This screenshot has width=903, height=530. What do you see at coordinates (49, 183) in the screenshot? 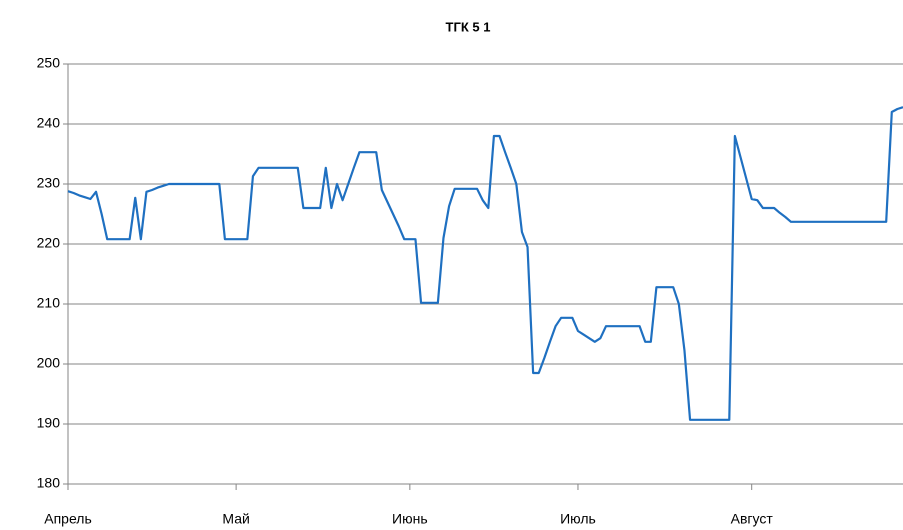
I see `y-tick-label: 230` at bounding box center [49, 183].